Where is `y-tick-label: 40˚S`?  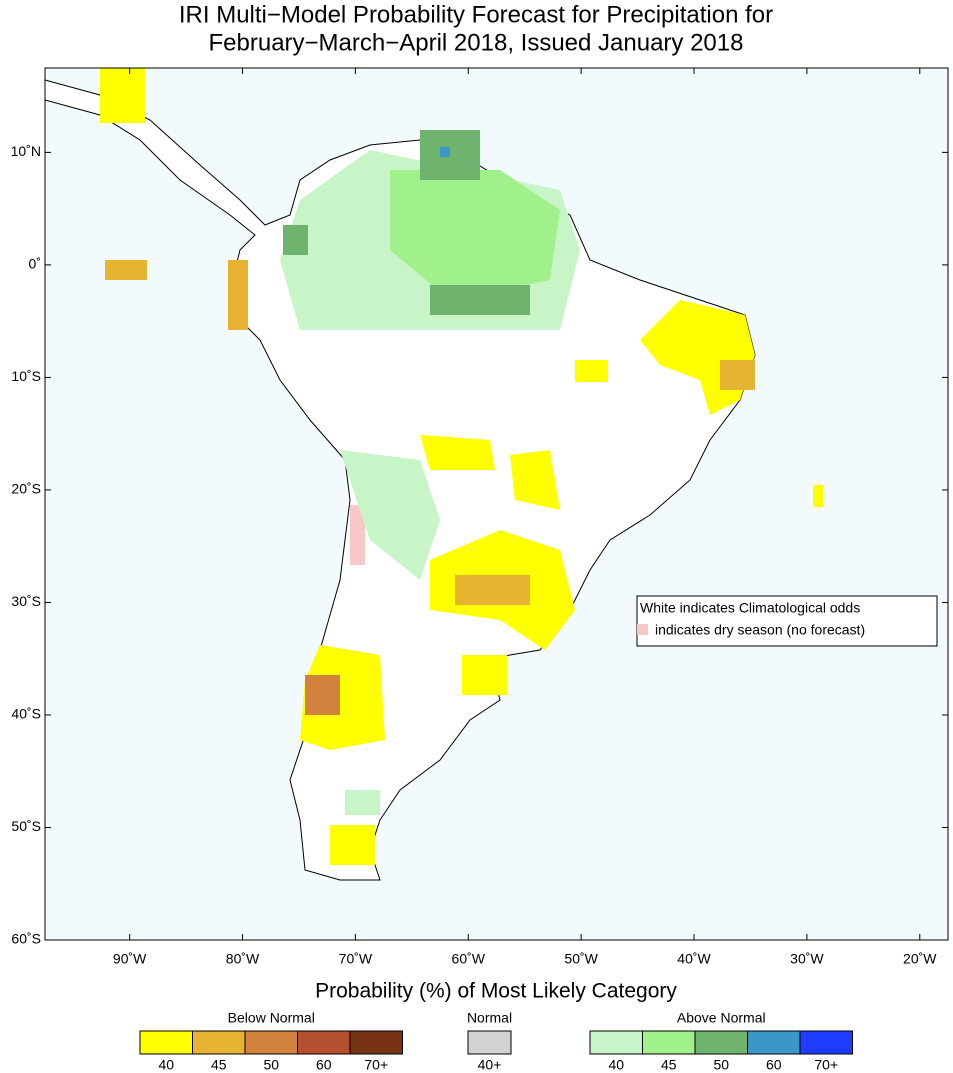 y-tick-label: 40˚S is located at coordinates (26, 714).